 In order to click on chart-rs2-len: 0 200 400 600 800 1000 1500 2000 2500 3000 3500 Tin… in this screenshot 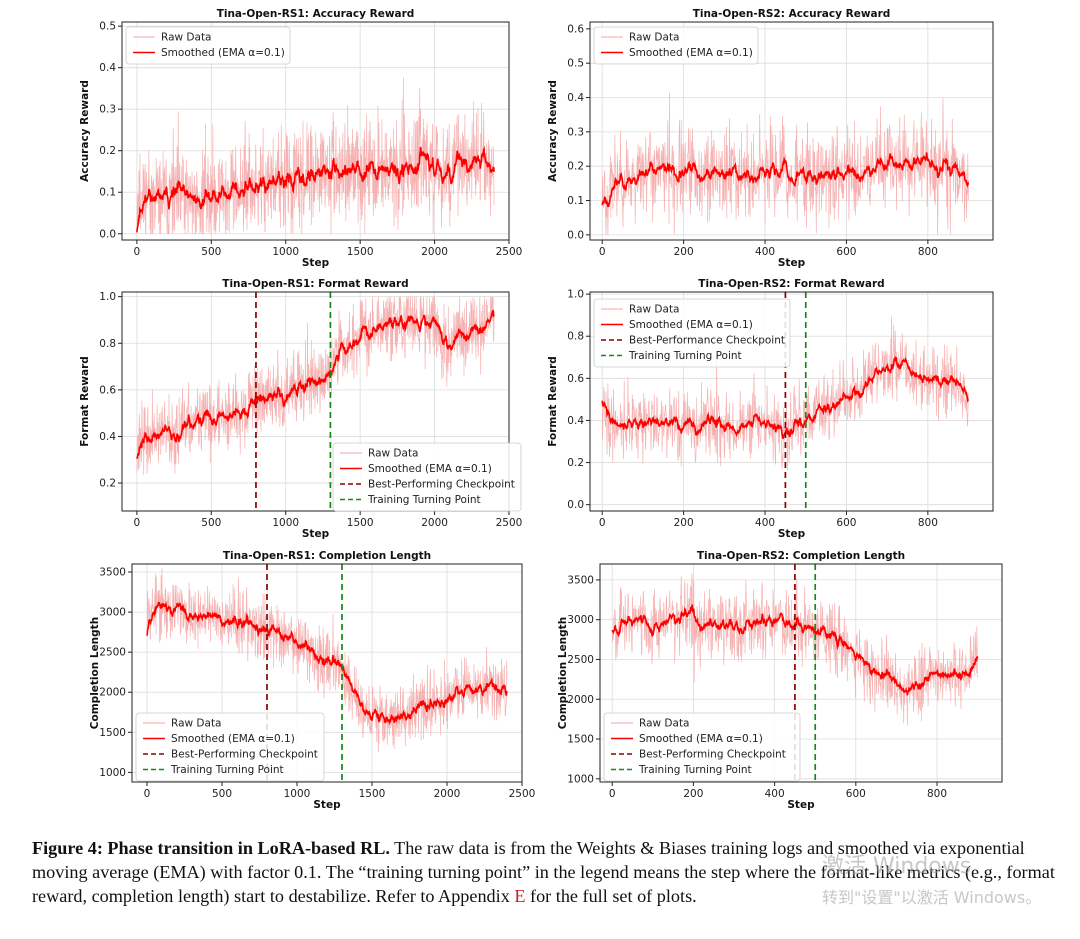, I will do `click(780, 680)`.